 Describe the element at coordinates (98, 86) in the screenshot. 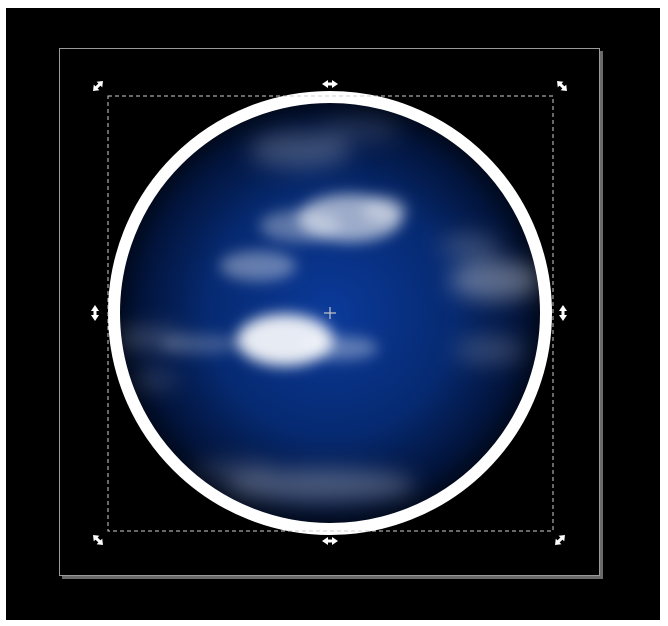

I see `scale-handle-nw-icon` at that location.